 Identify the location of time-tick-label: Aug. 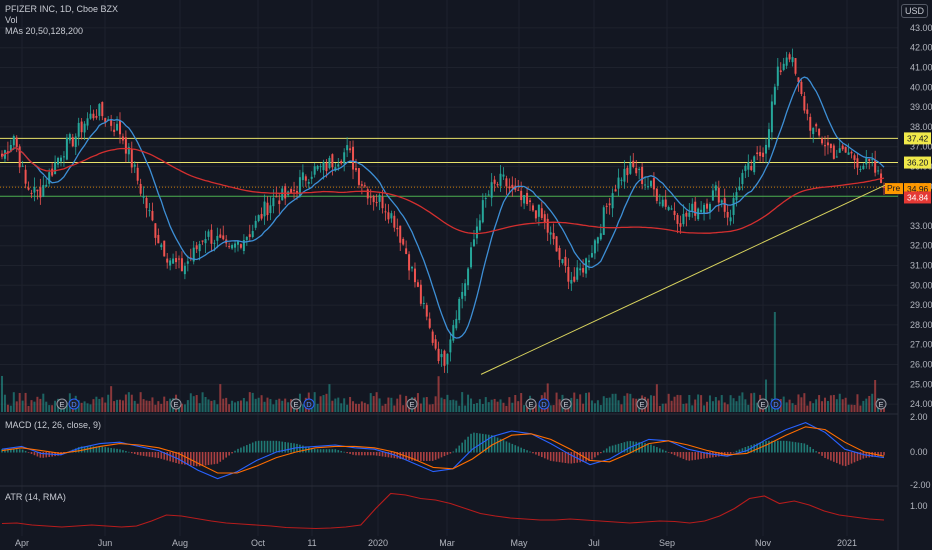
(180, 543).